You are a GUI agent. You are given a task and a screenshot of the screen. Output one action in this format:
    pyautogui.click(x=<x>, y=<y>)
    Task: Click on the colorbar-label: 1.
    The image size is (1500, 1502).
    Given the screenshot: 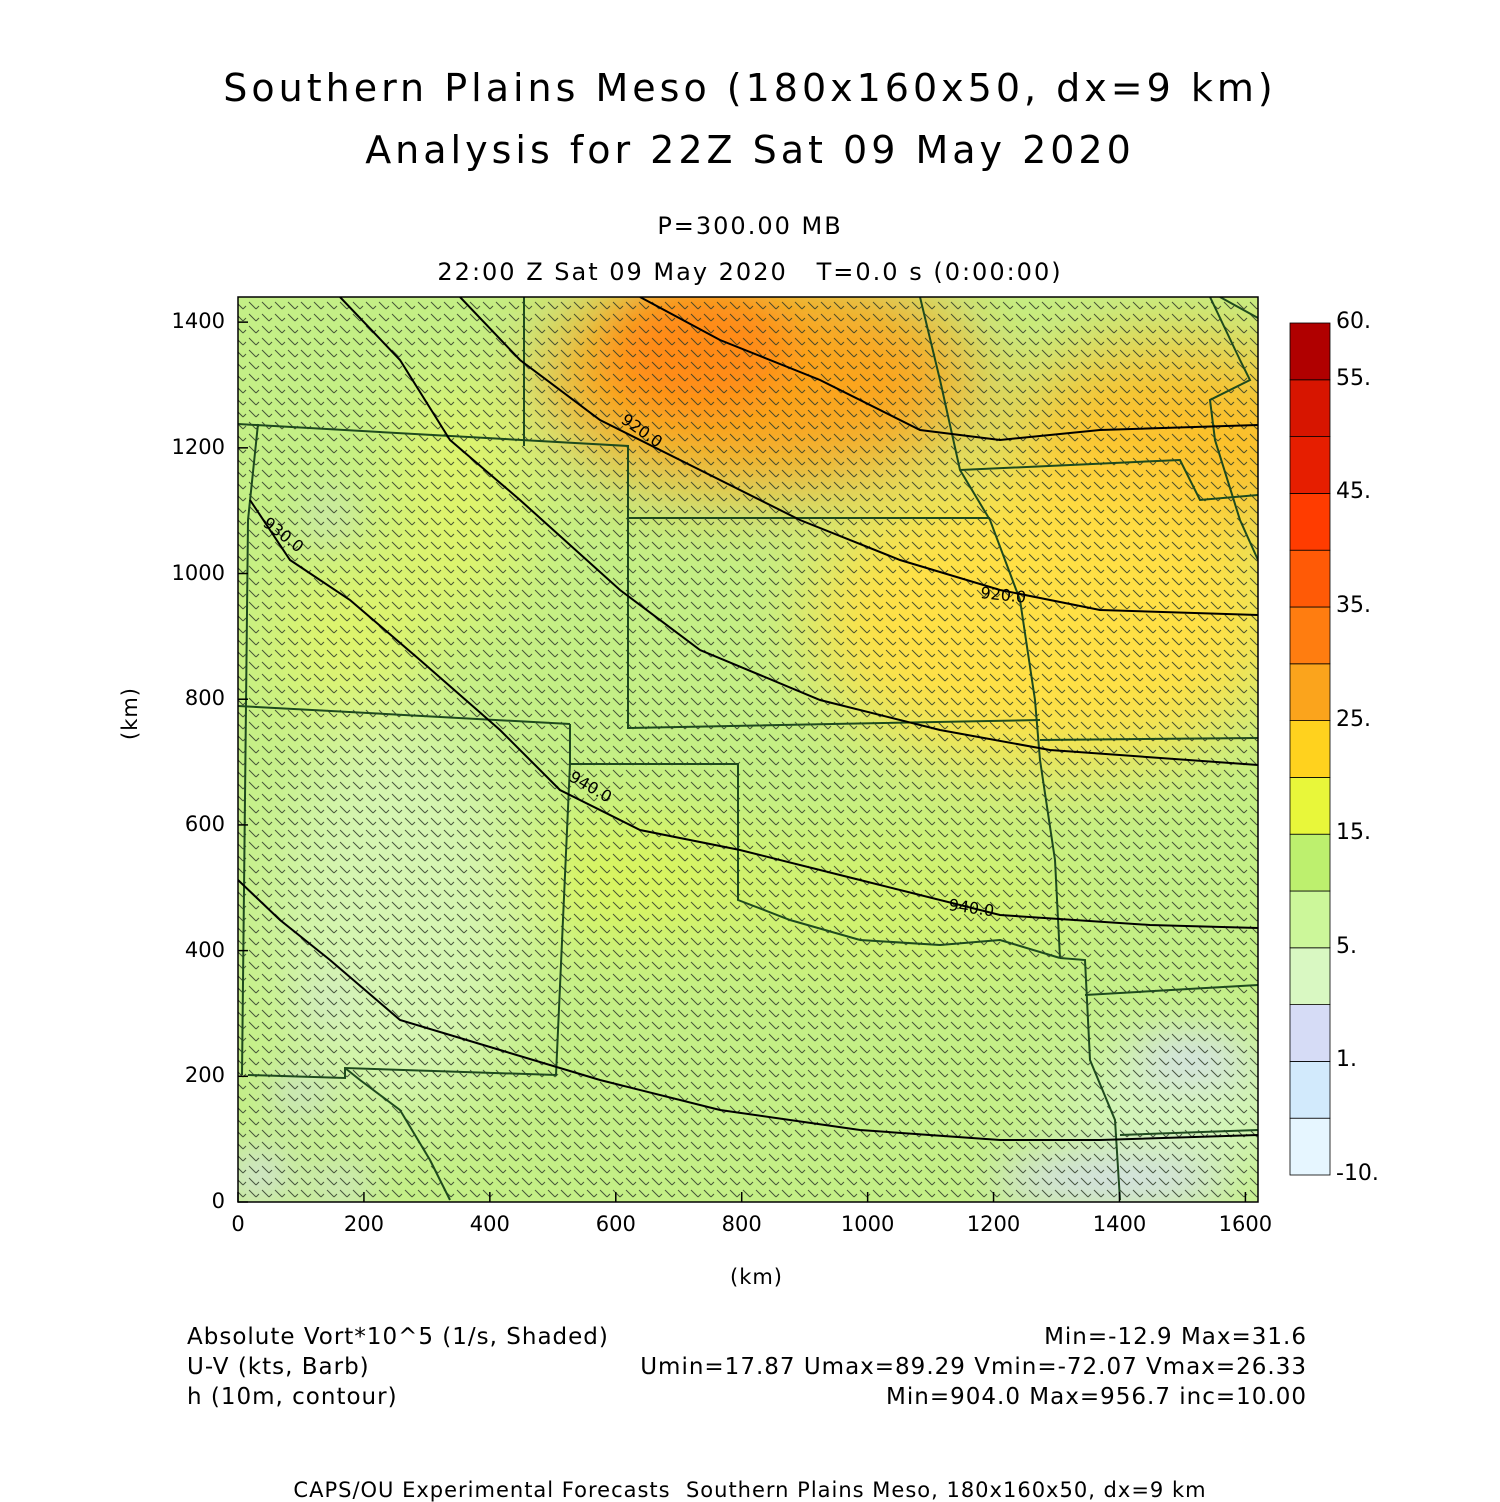 What is the action you would take?
    pyautogui.click(x=1346, y=1060)
    